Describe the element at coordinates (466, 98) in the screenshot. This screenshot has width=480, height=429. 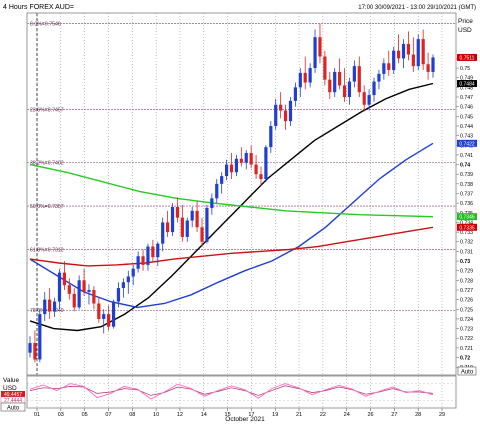
I see `price-tick-label: 0.747` at that location.